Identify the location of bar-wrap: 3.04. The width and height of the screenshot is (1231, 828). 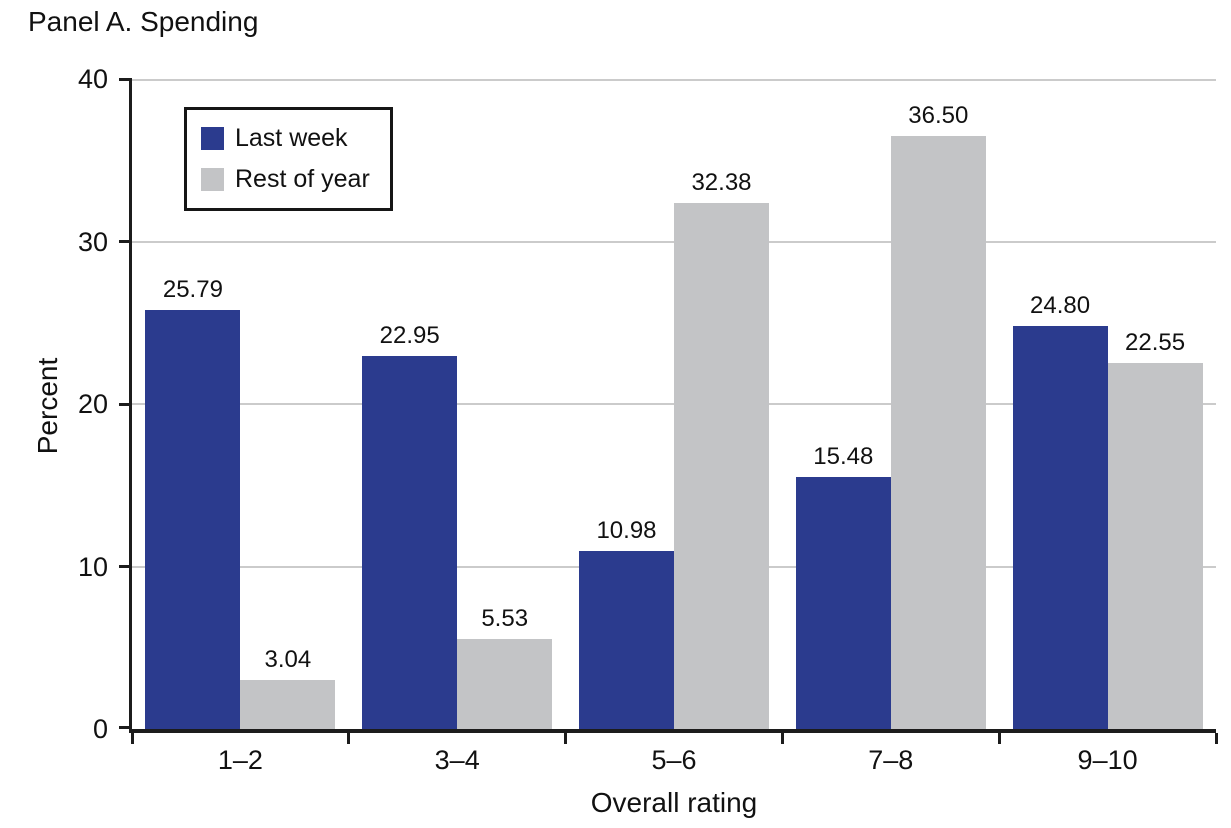
(288, 687).